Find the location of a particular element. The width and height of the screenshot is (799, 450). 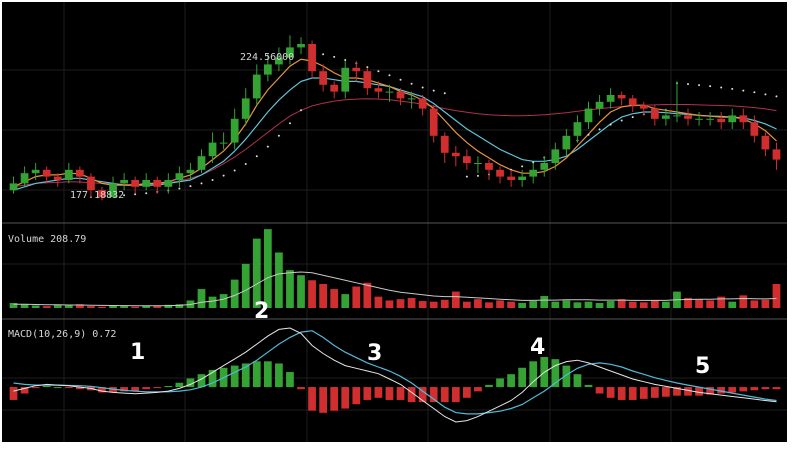

macd-title: MACD(10,26,9) 0.72 is located at coordinates (62, 334).